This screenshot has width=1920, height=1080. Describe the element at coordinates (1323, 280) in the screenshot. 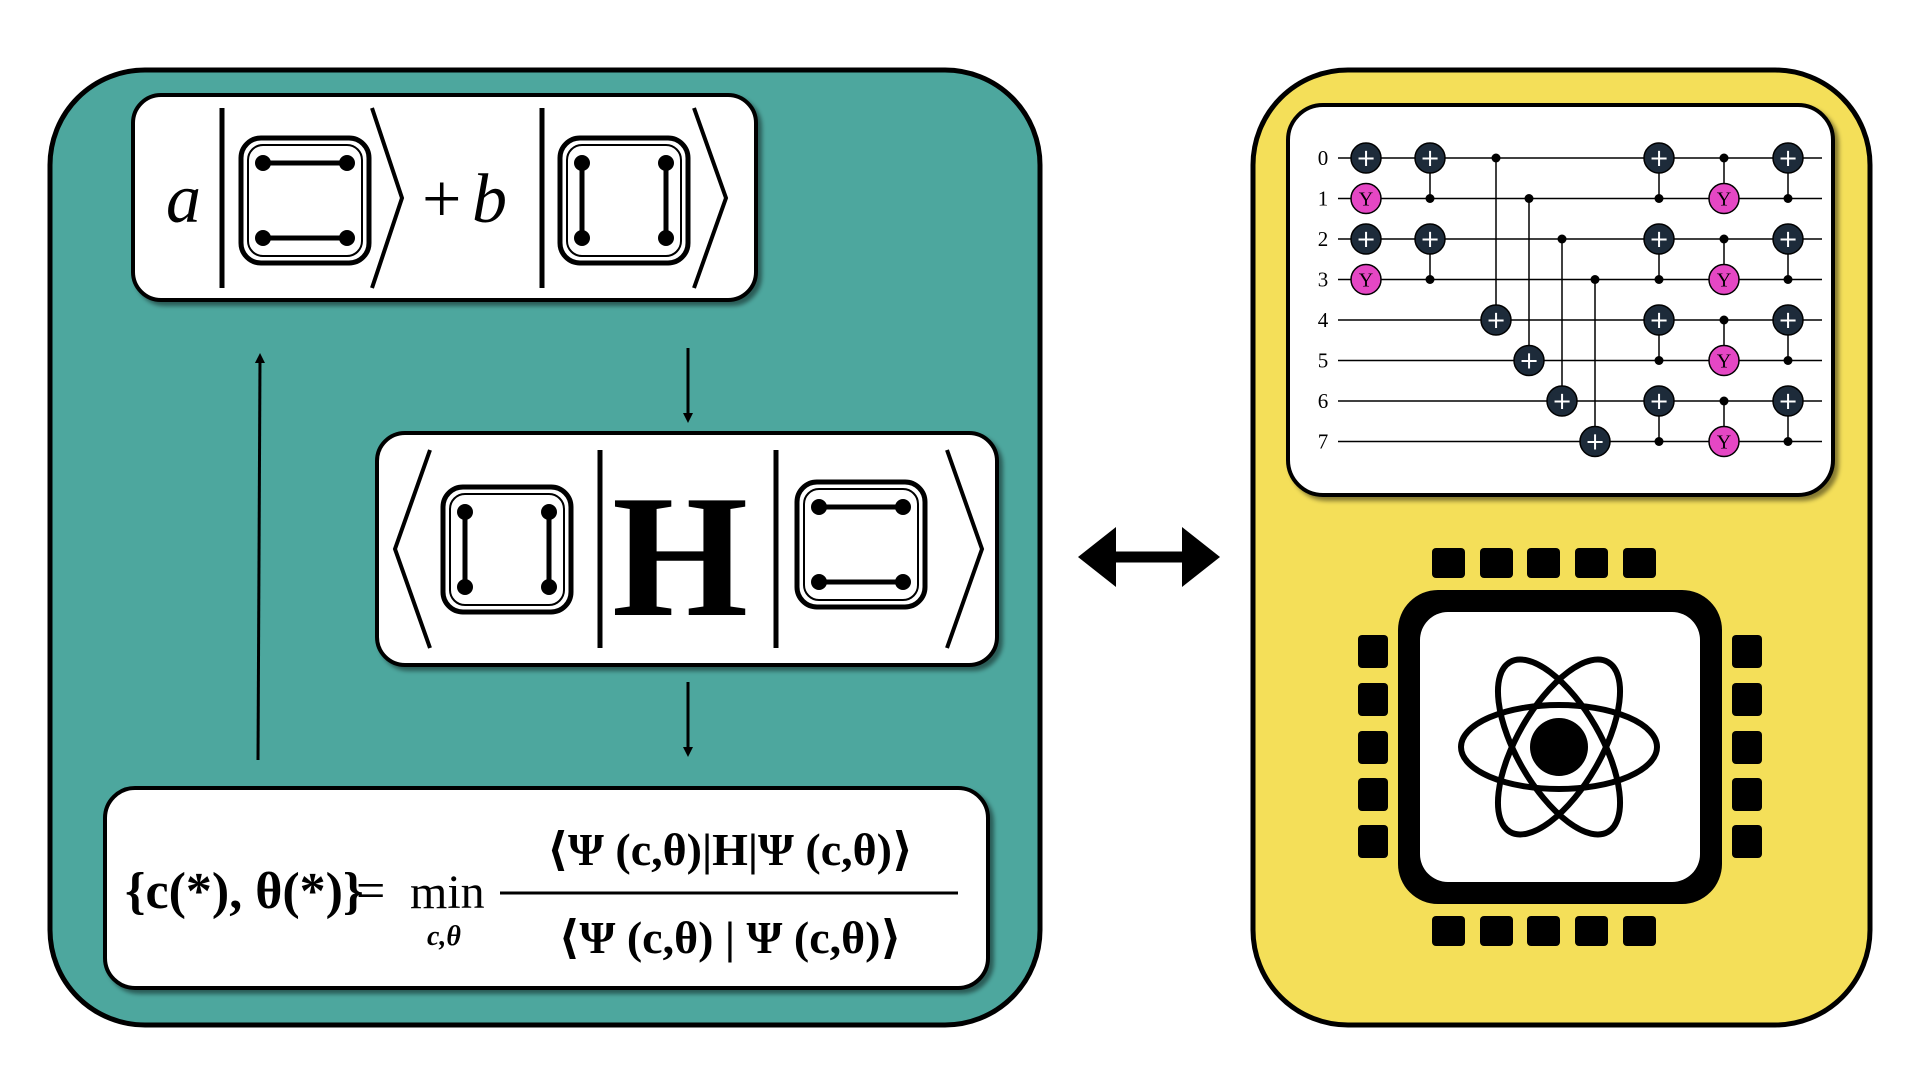

I see `qubit-label: 3` at that location.